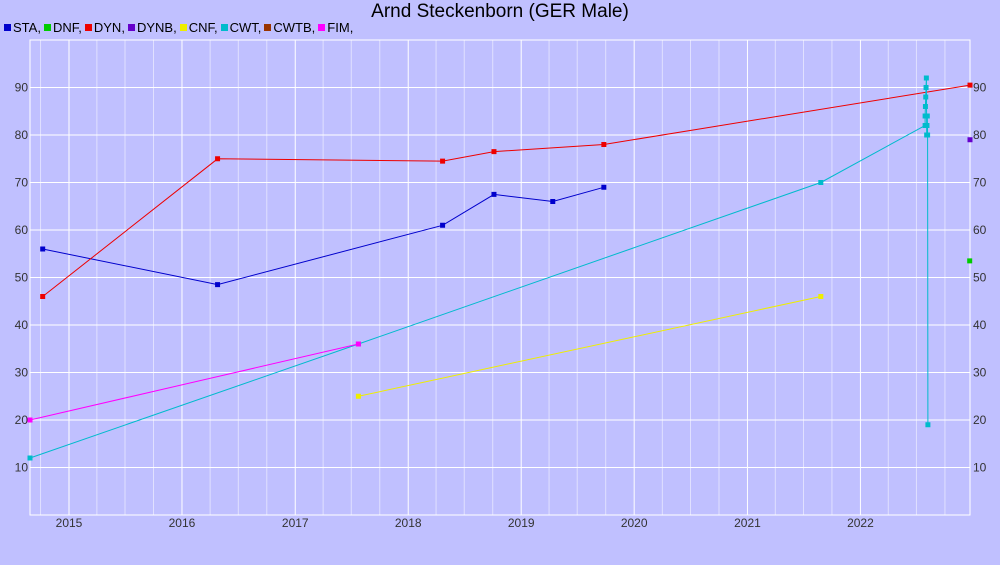 The image size is (1000, 565). I want to click on legend-item-cnf: CNF,, so click(198, 28).